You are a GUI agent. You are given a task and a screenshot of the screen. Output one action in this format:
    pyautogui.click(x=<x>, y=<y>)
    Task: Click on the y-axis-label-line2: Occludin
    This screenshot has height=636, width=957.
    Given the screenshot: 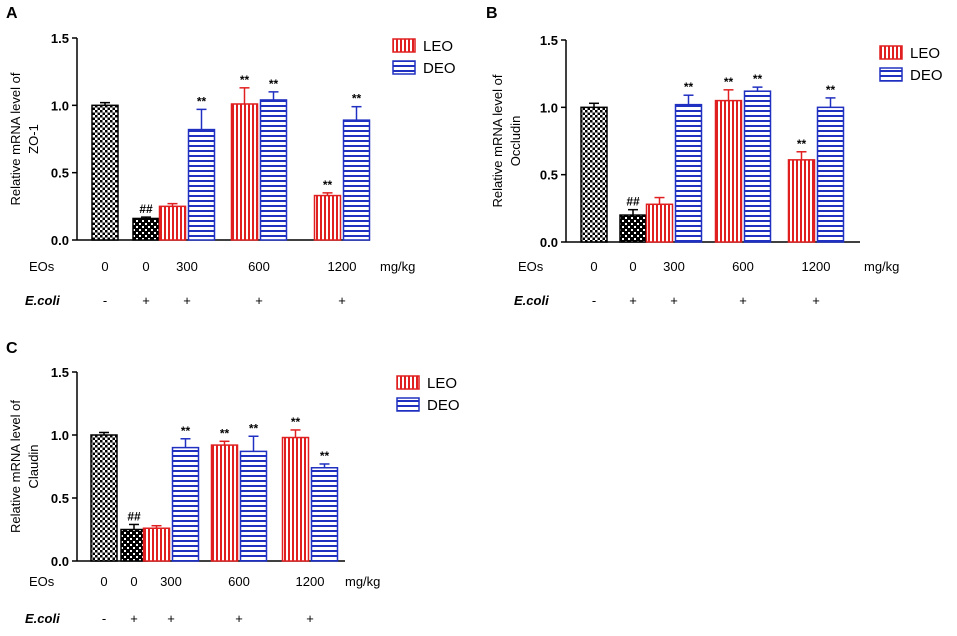 What is the action you would take?
    pyautogui.click(x=515, y=141)
    